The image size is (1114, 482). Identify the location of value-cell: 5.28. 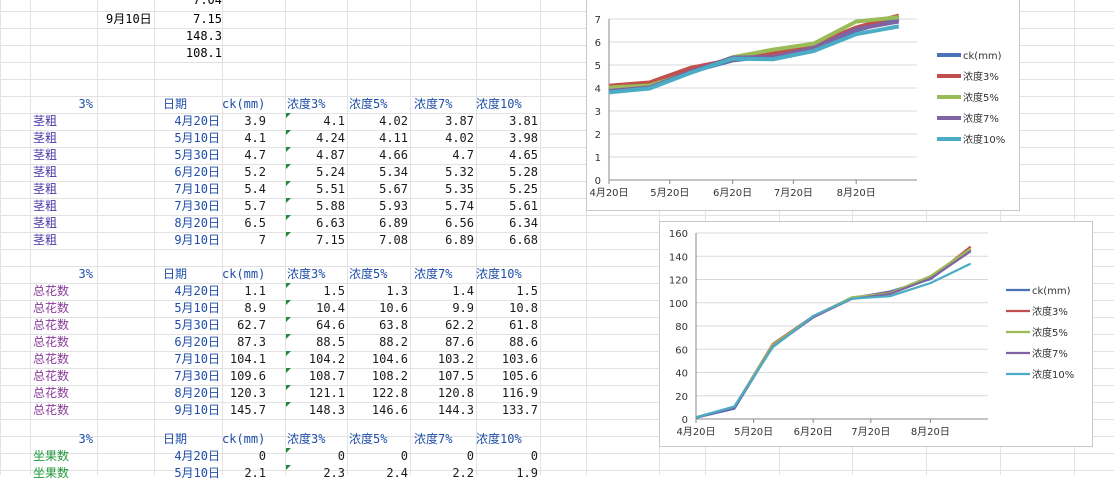
(523, 172).